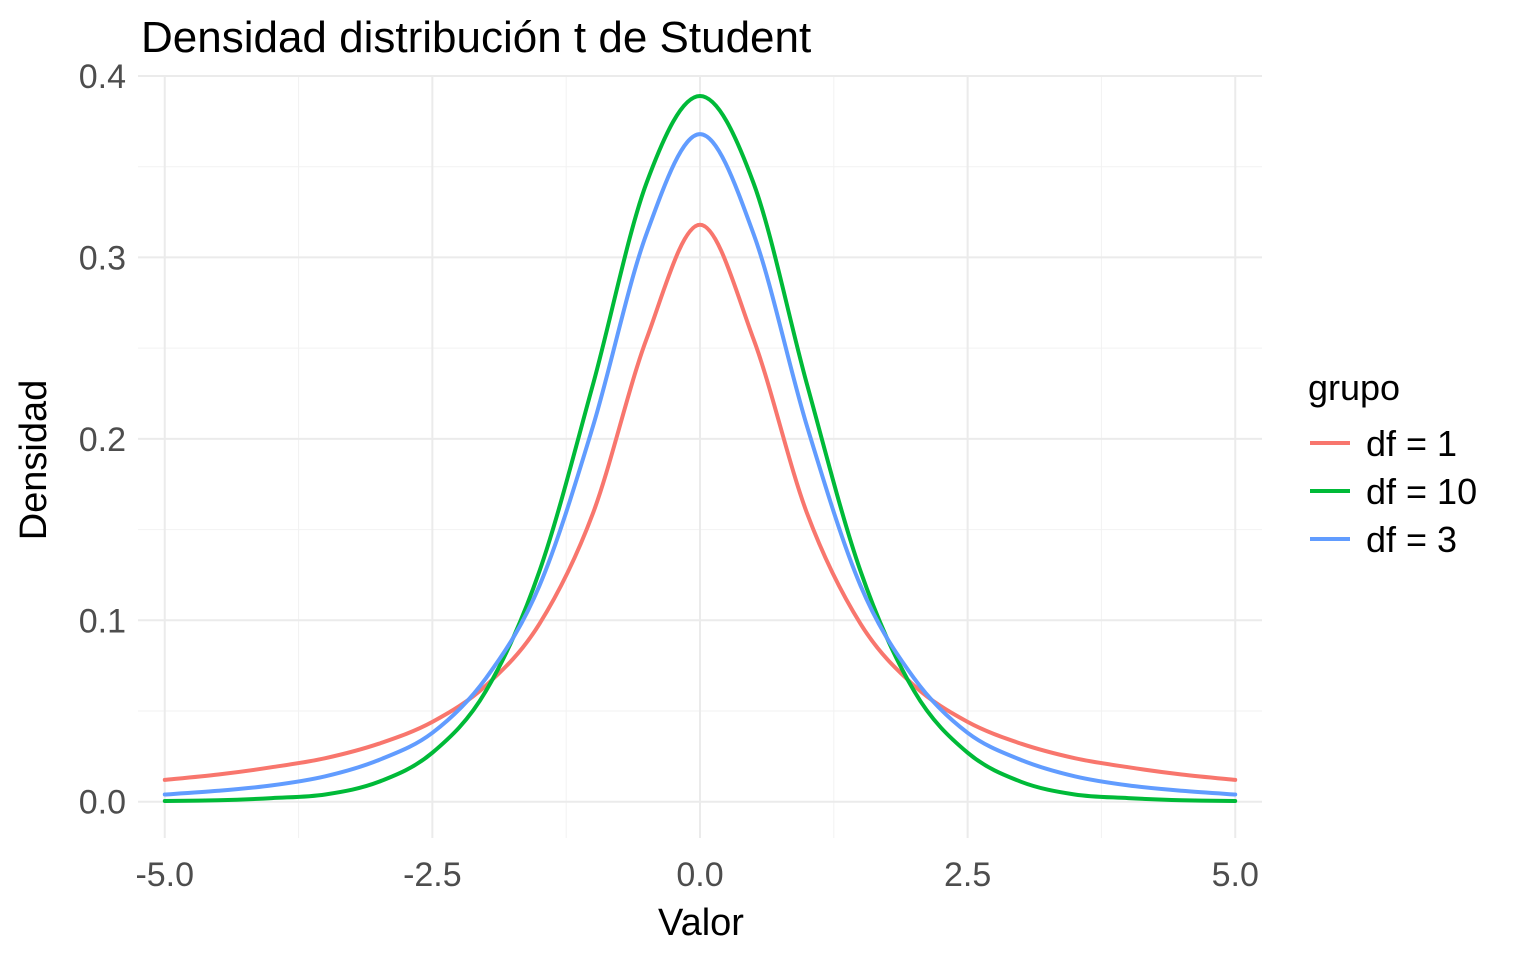 The width and height of the screenshot is (1536, 960). I want to click on y-axis-tick-labels: 0.0 0.1 0.2 0.3 0.4, so click(102, 440).